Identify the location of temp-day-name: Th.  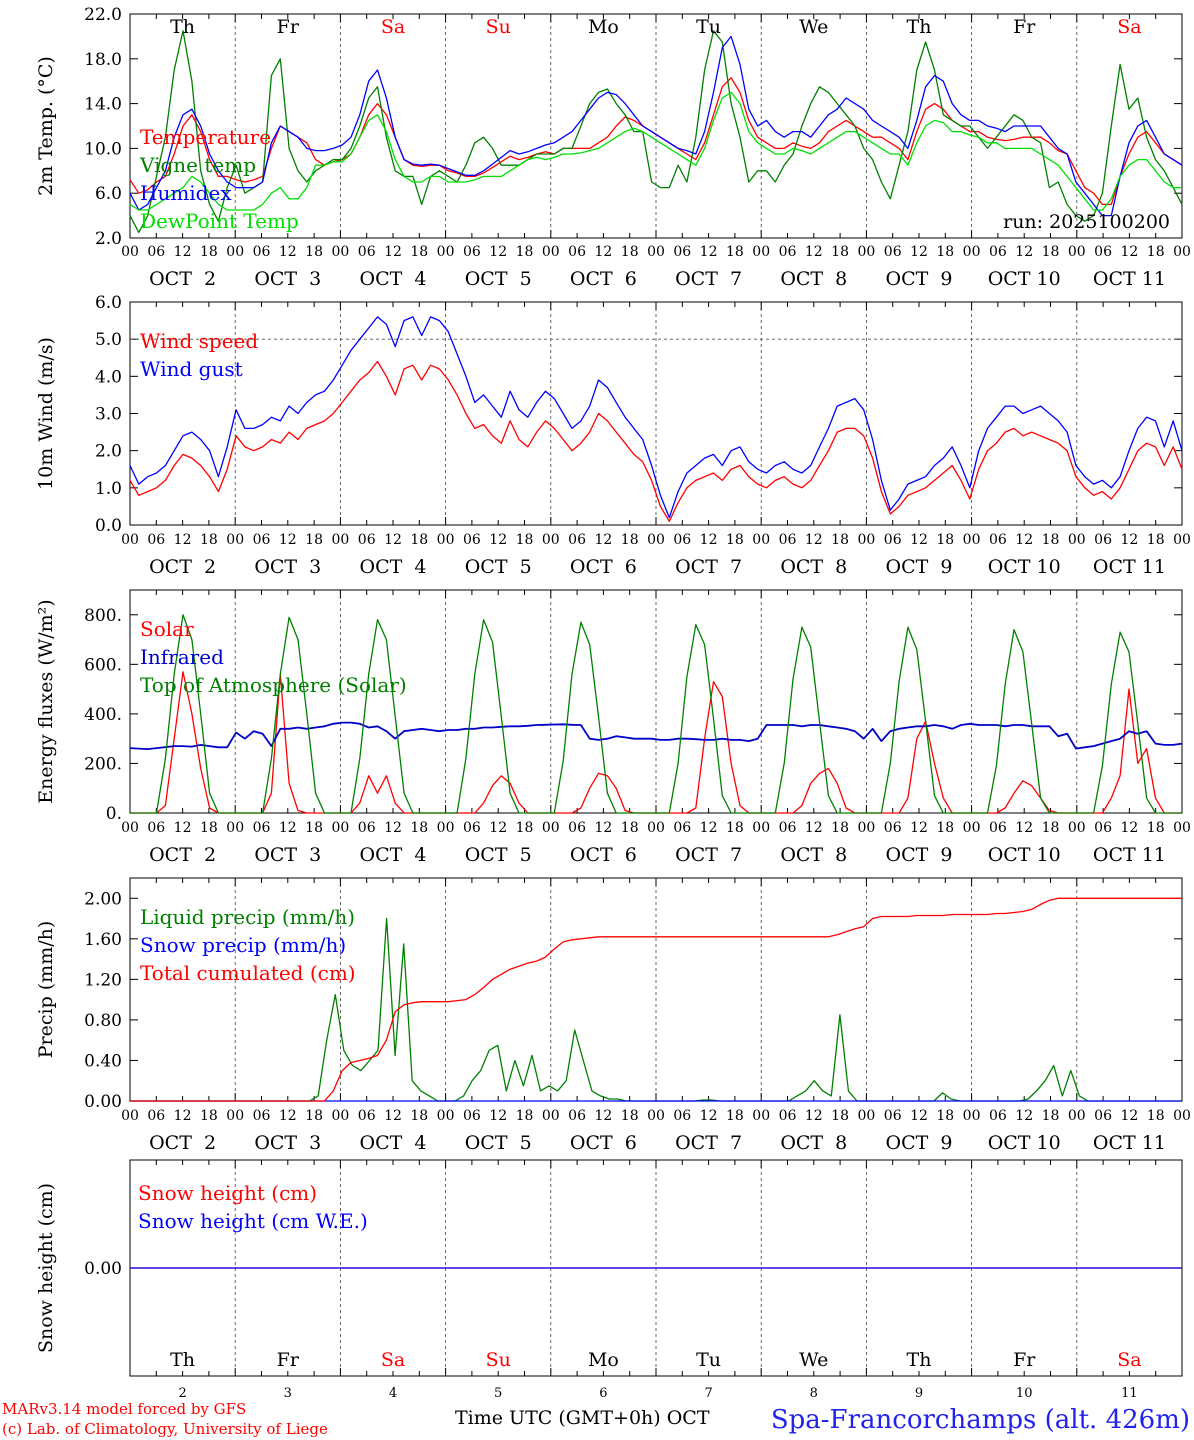
(919, 27).